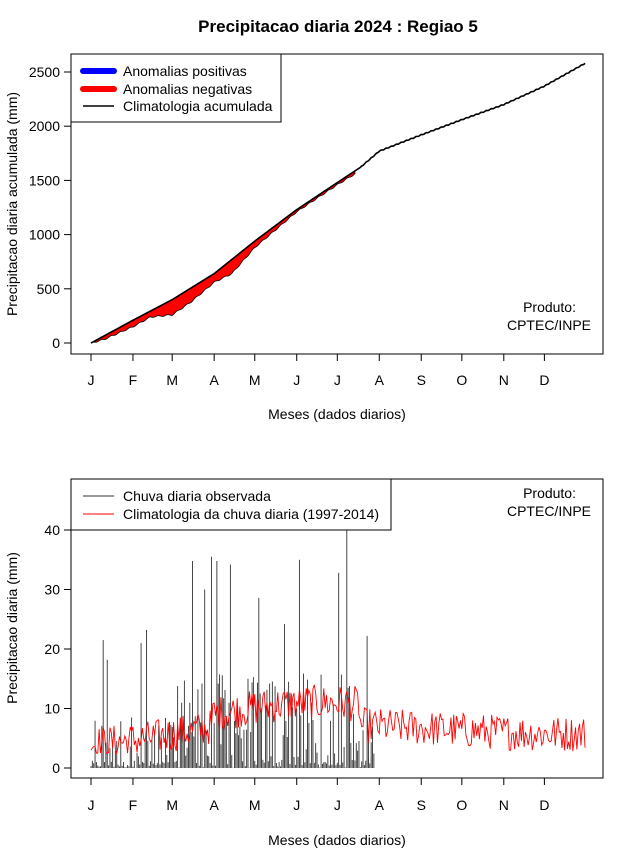 The height and width of the screenshot is (850, 640). Describe the element at coordinates (198, 106) in the screenshot. I see `legend-climatology-acc-label: Climatologia acumulada` at that location.